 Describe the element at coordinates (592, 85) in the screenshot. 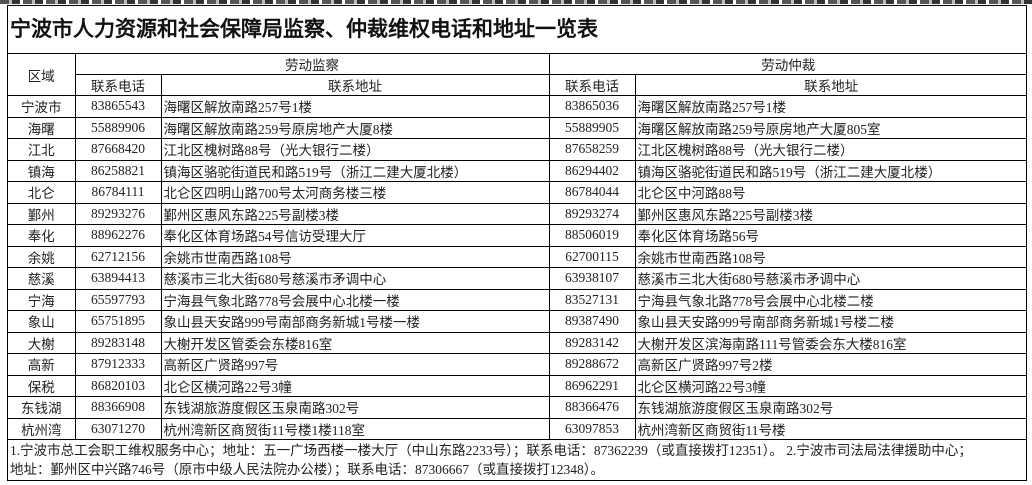

I see `header-arbitration-phone: 联系电话` at that location.